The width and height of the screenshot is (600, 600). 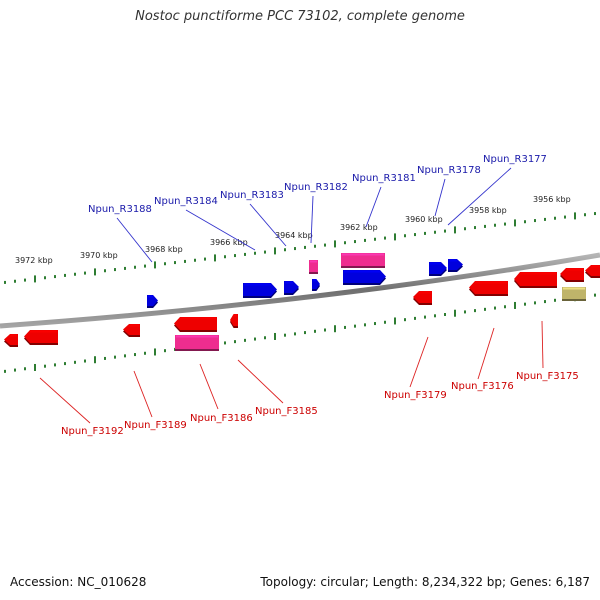 What do you see at coordinates (552, 199) in the screenshot?
I see `ruler-label: 3956 kbp` at bounding box center [552, 199].